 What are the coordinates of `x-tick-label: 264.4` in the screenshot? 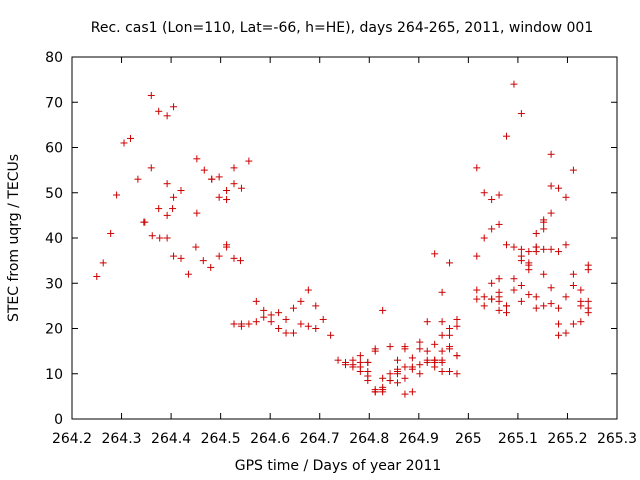 It's located at (171, 439).